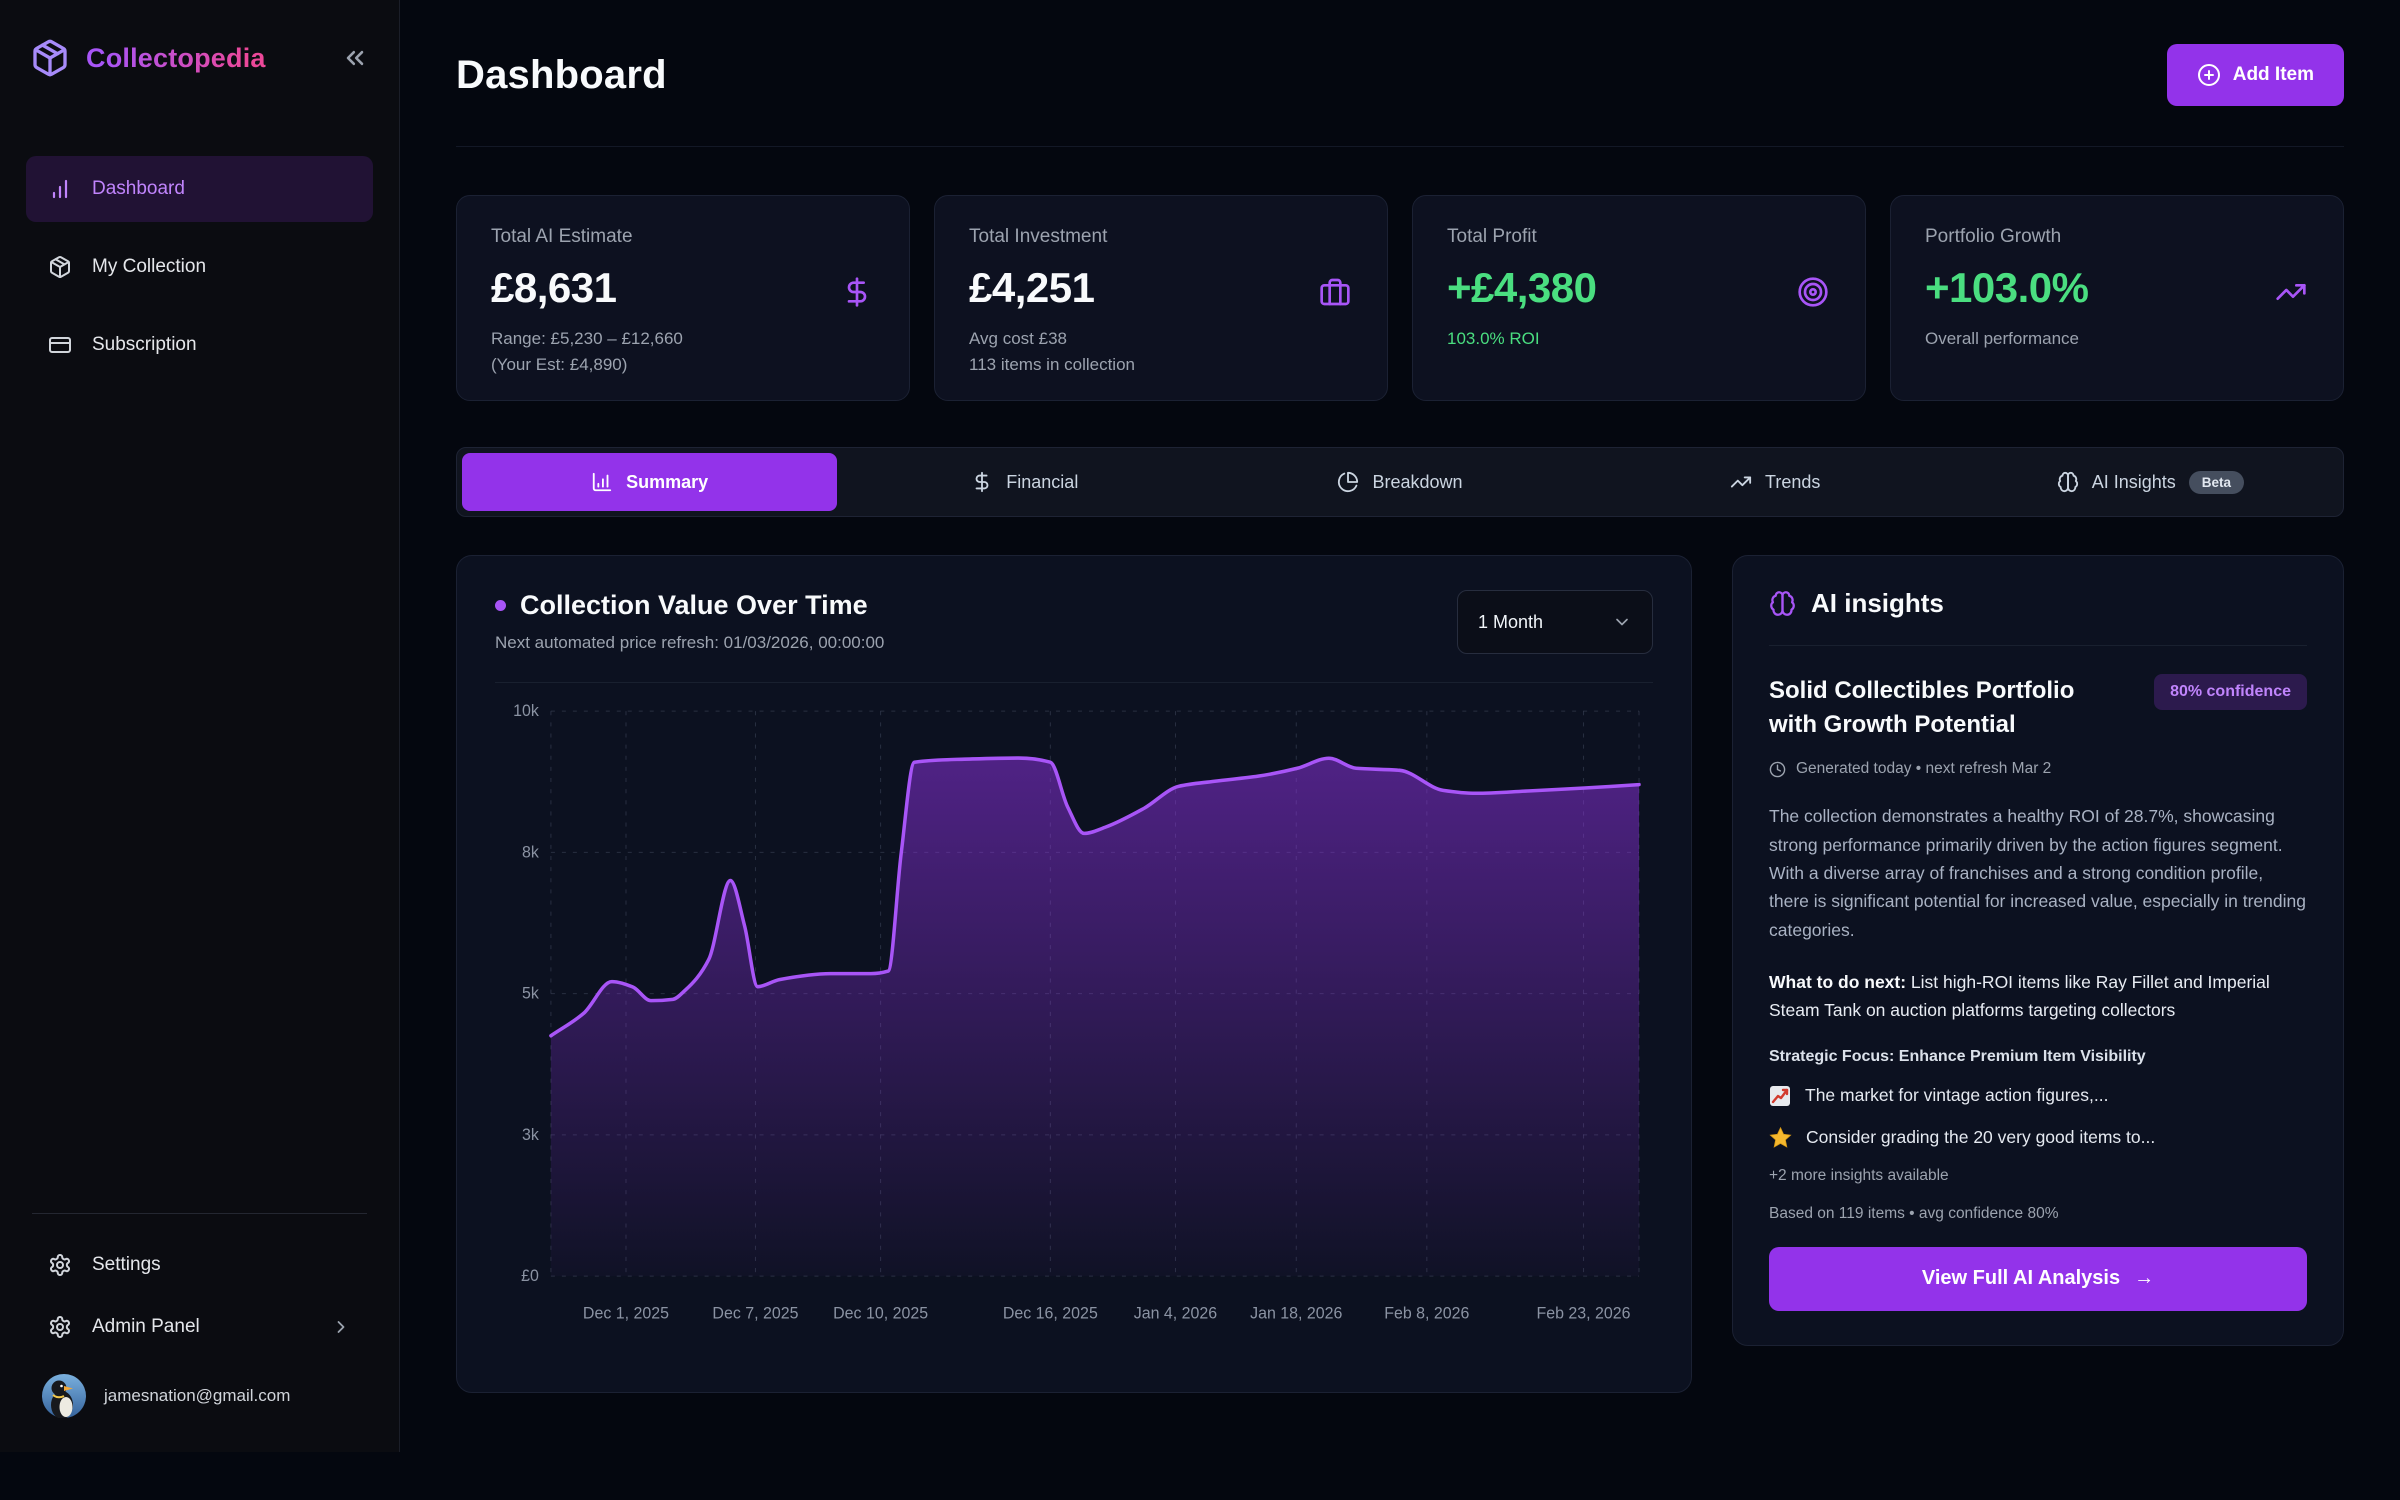 The image size is (2400, 1500). I want to click on stat-subtext-line: (Your Est: £4,890), so click(559, 364).